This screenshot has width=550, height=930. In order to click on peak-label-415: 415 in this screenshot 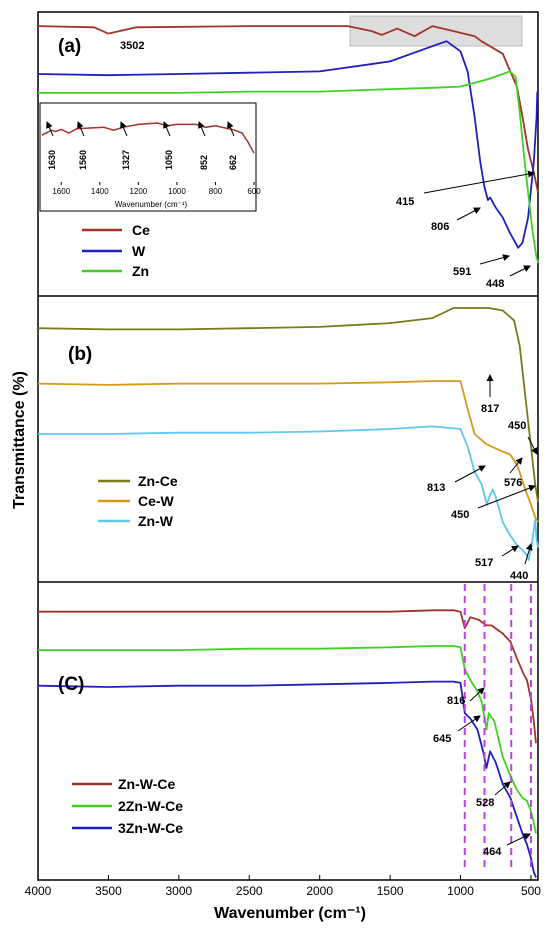, I will do `click(405, 202)`.